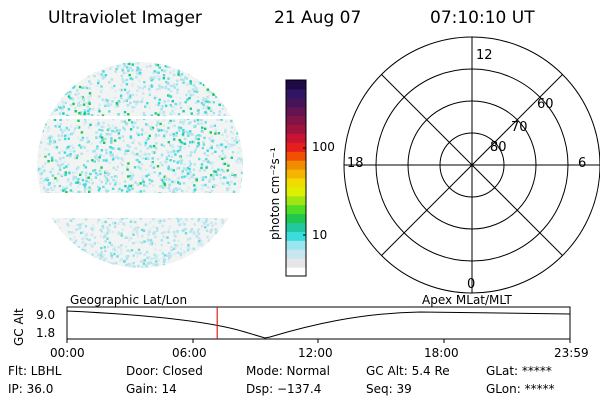  What do you see at coordinates (125, 18) in the screenshot?
I see `instrument-title: Ultraviolet Imager` at bounding box center [125, 18].